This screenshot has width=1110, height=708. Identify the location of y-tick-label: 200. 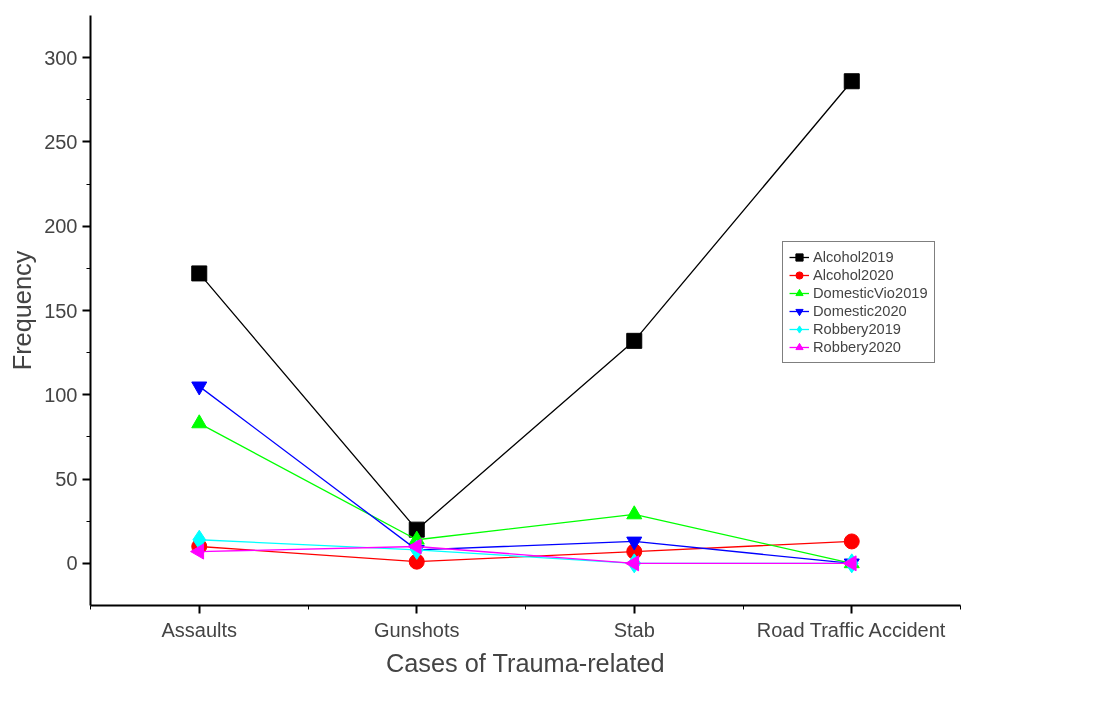
(61, 226).